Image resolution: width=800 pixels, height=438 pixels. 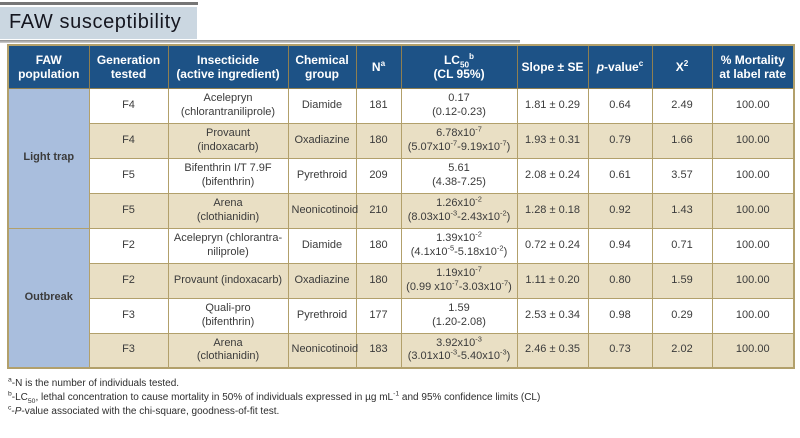 I want to click on title-underline, so click(x=260, y=41).